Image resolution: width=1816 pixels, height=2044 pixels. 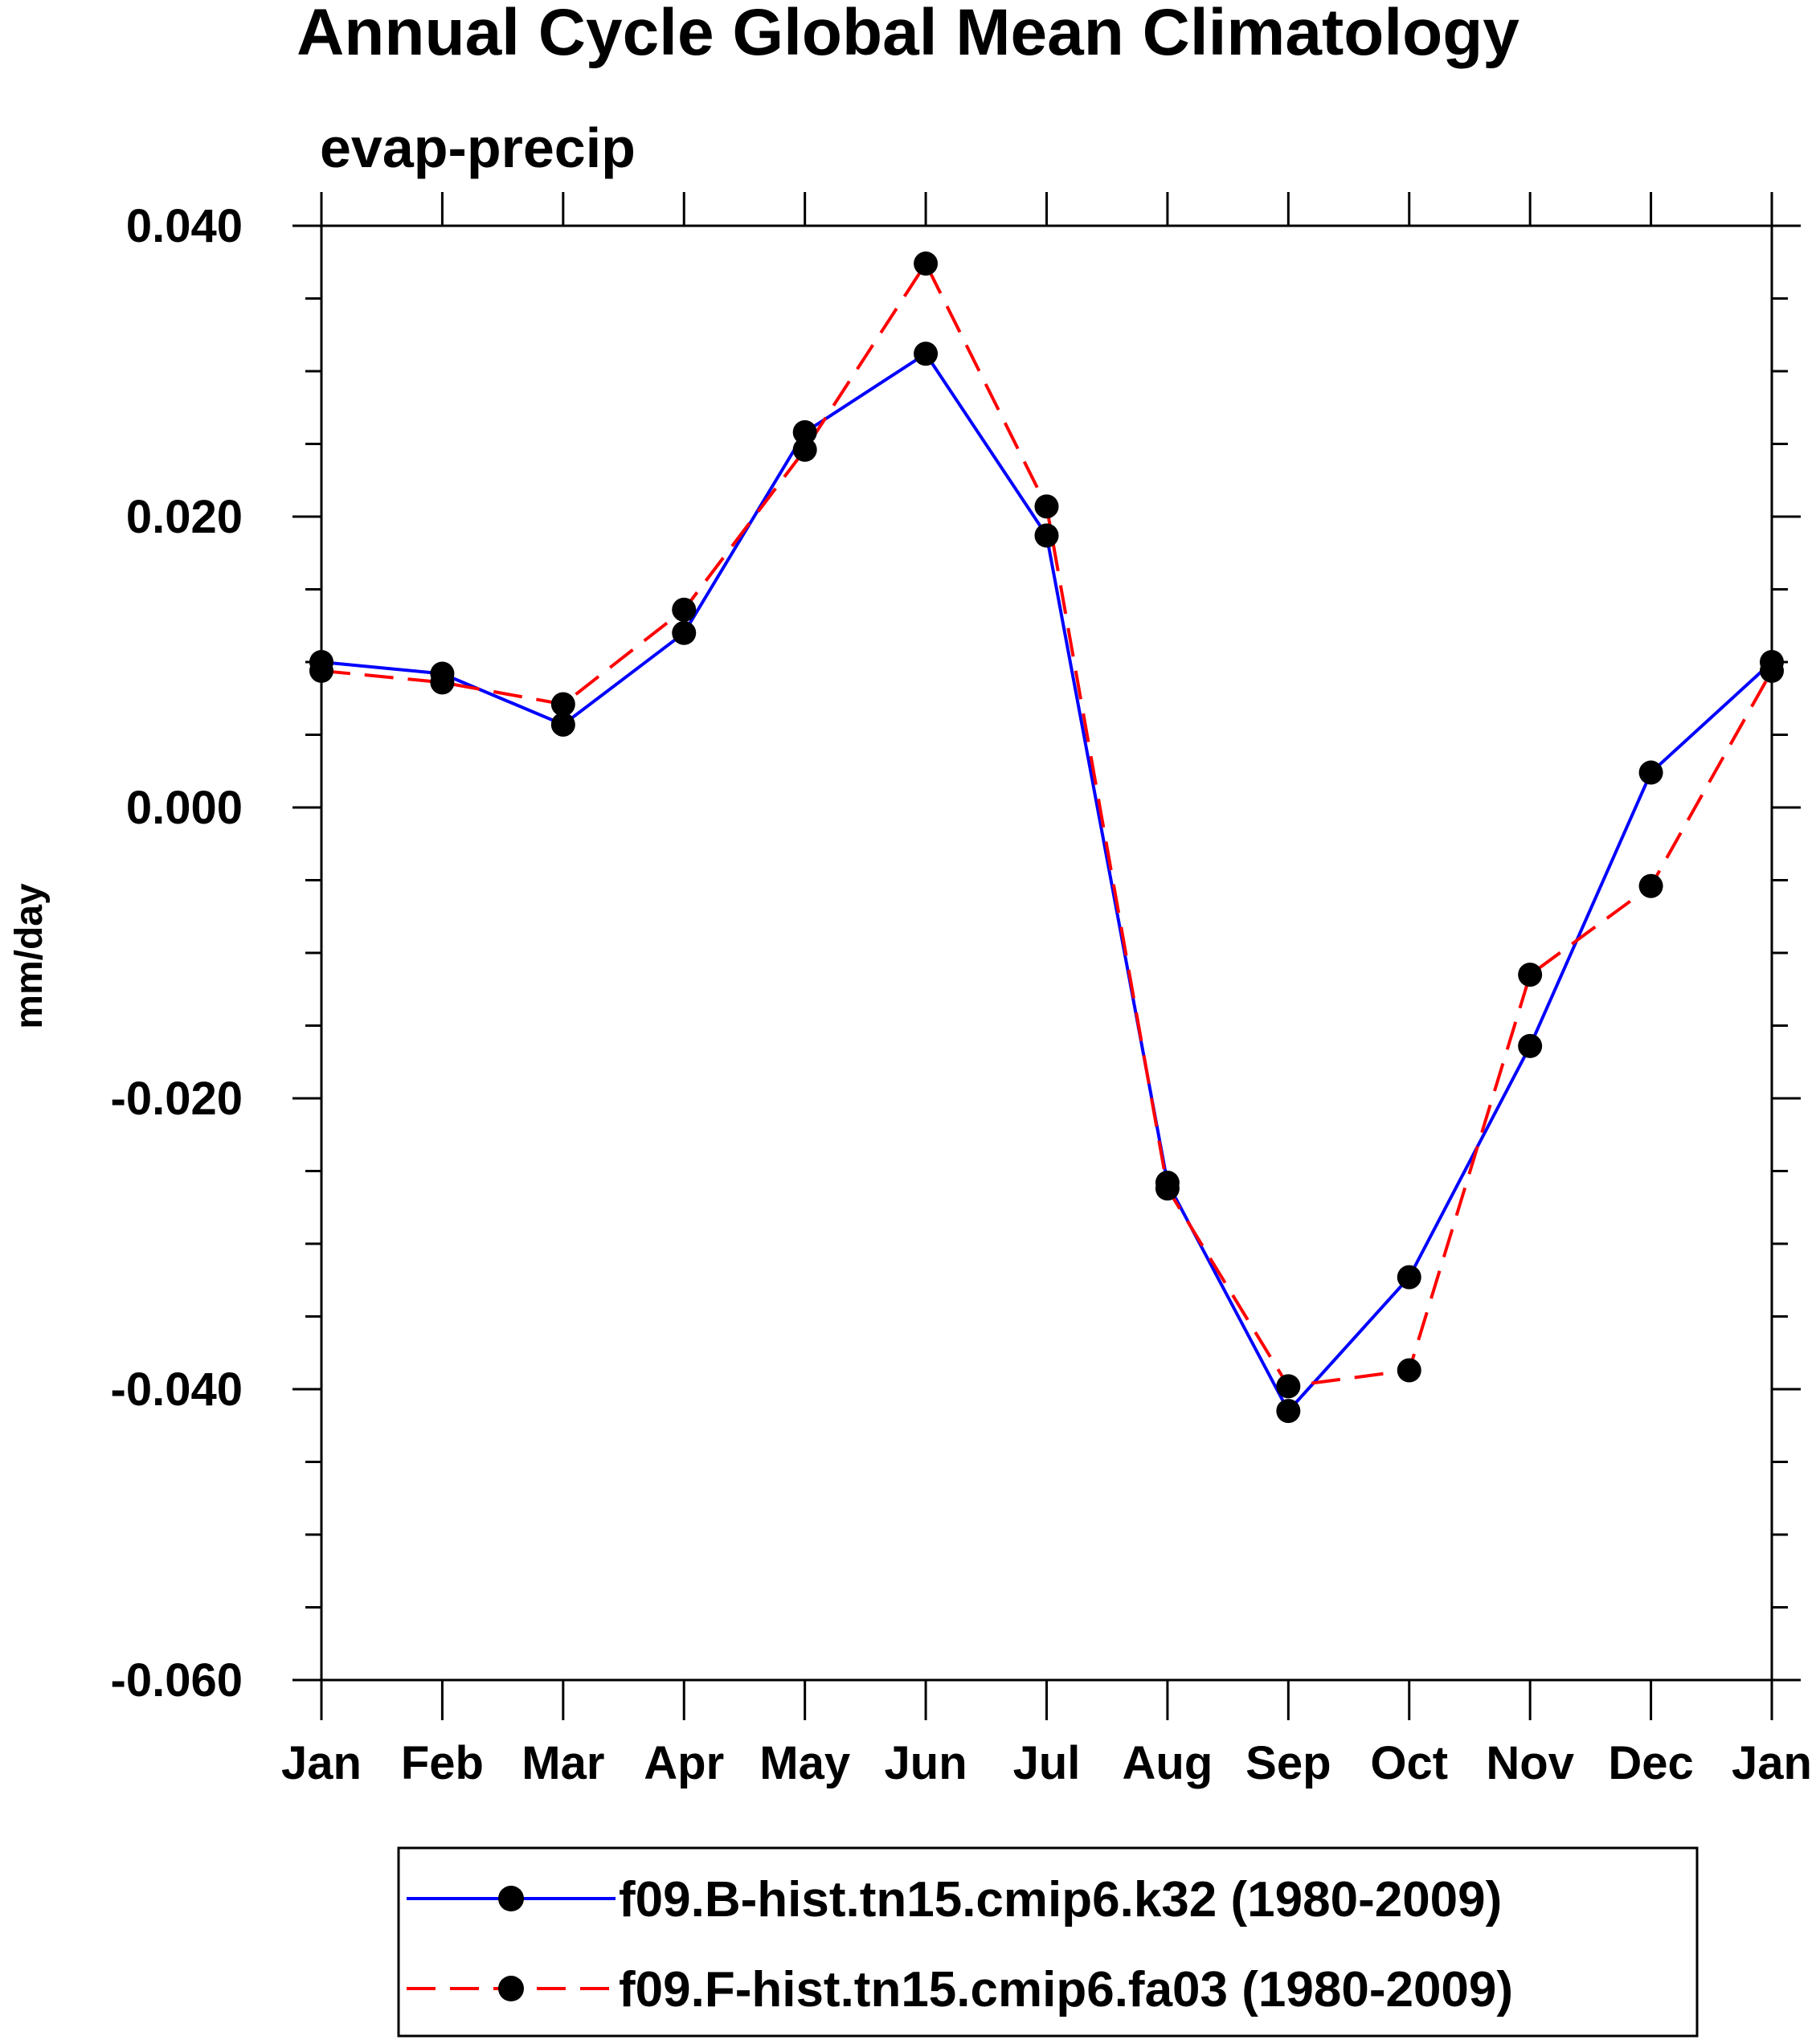 What do you see at coordinates (804, 1763) in the screenshot?
I see `x-tick-label: May` at bounding box center [804, 1763].